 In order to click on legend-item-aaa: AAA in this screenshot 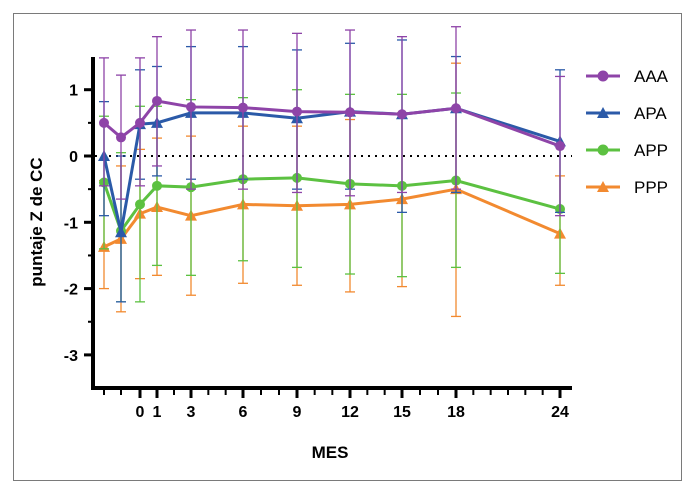, I will do `click(627, 76)`.